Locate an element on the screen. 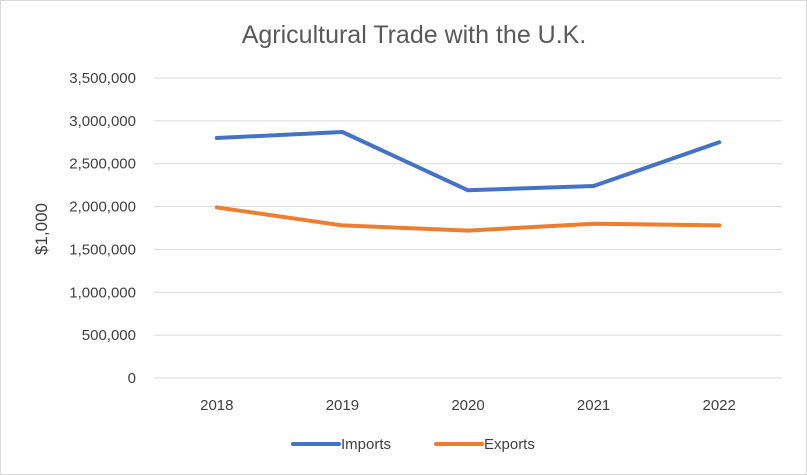 Image resolution: width=807 pixels, height=475 pixels. chart-title: Agricultural Trade with the U.K. is located at coordinates (414, 35).